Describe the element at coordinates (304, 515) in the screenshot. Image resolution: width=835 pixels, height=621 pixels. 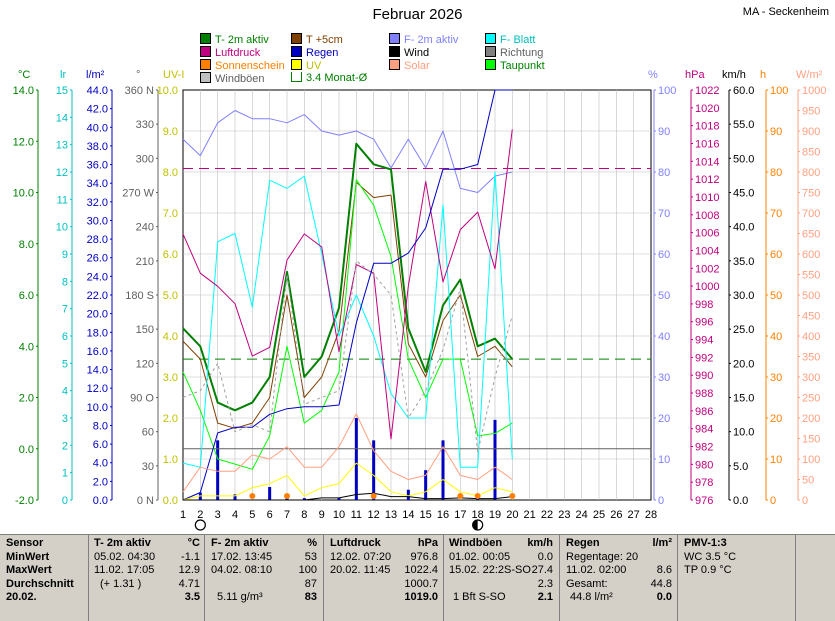
I see `x-tick-label: 8` at that location.